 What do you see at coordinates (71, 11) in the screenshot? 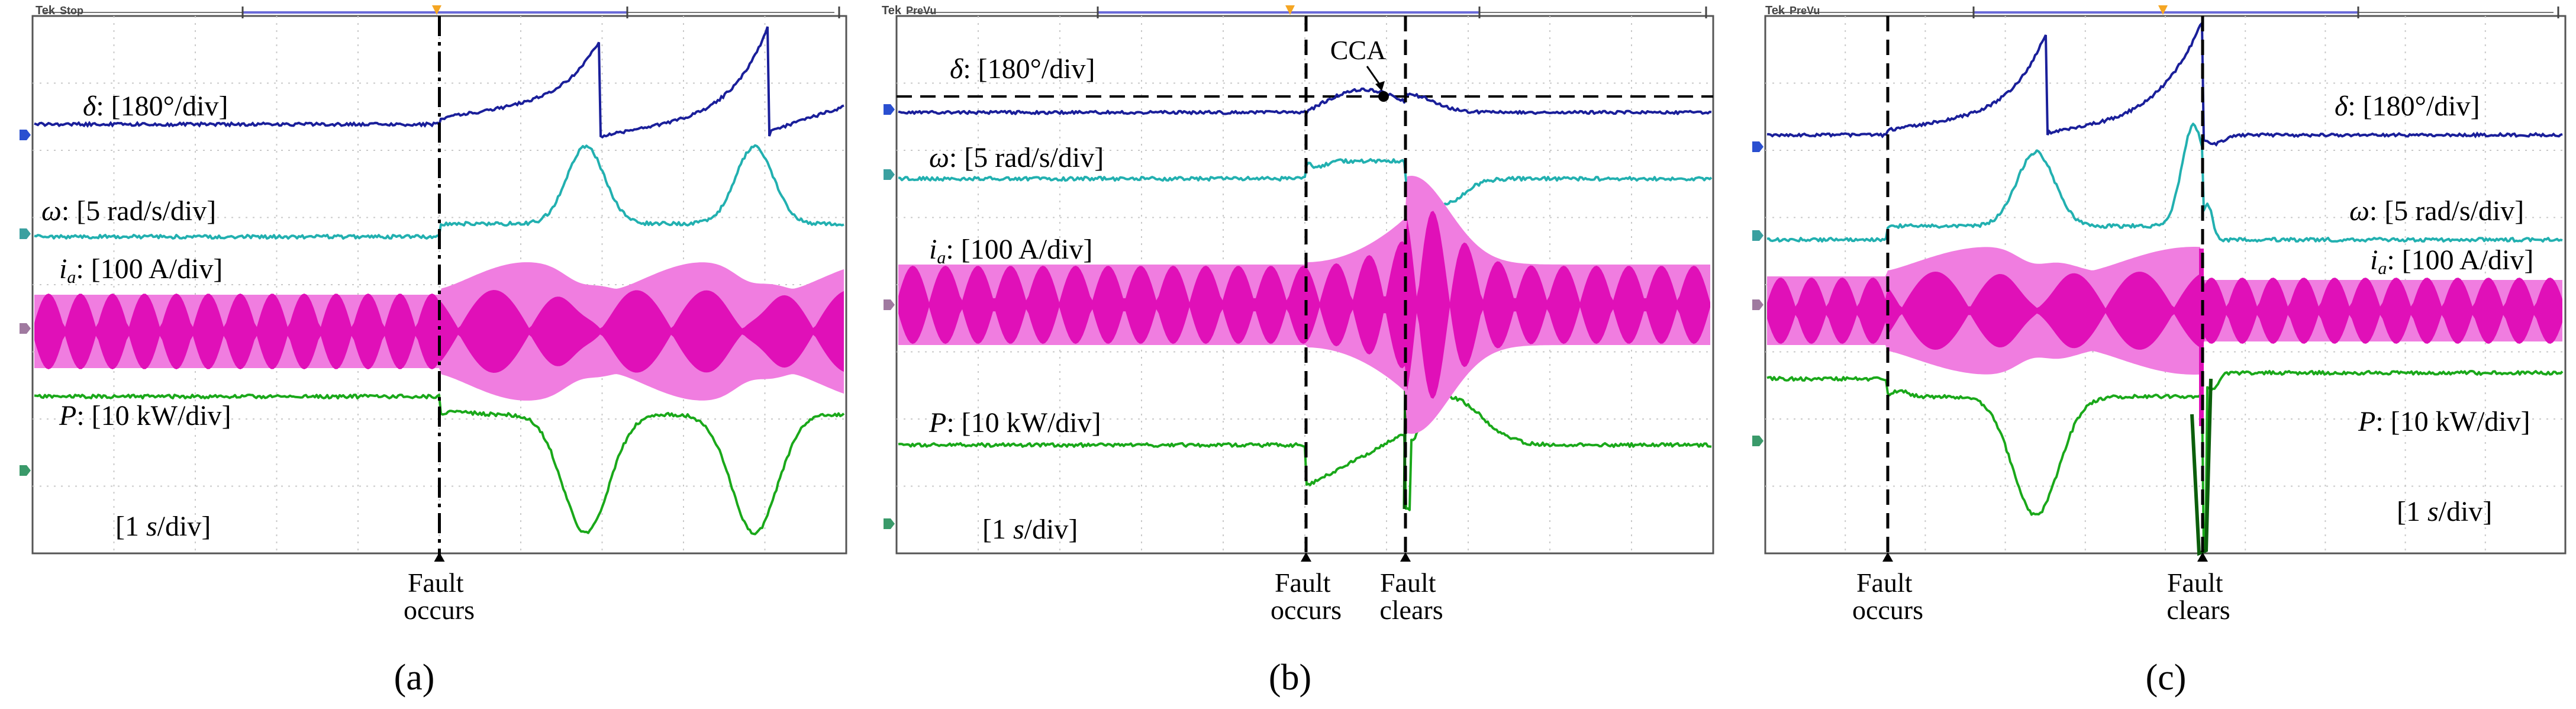
I see `scope-header-status: Stop` at bounding box center [71, 11].